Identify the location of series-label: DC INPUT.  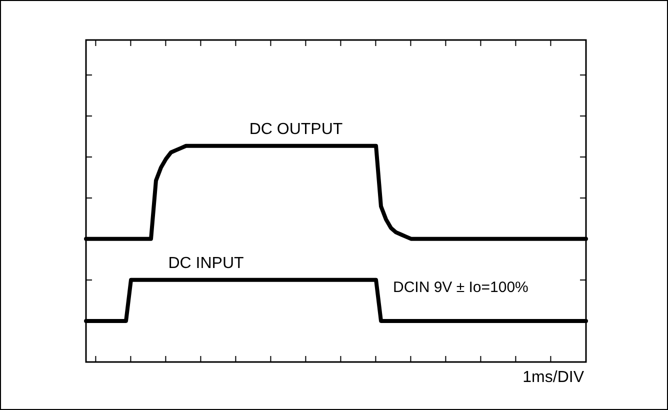
(206, 263).